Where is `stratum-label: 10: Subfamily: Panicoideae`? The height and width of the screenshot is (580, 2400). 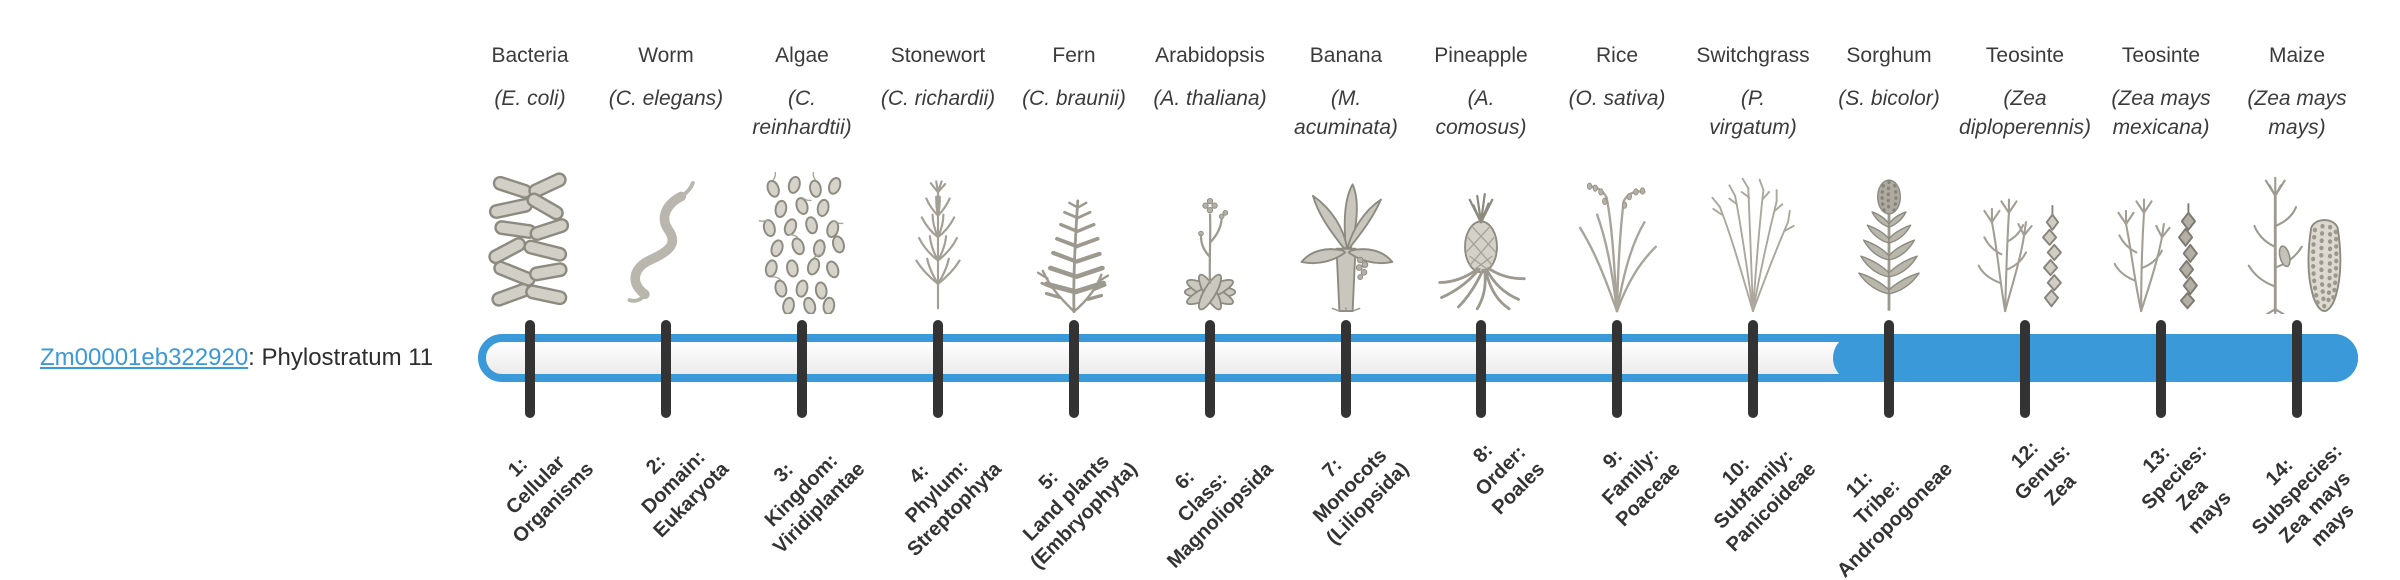
stratum-label: 10: Subfamily: Panicoideae is located at coordinates (1754, 490).